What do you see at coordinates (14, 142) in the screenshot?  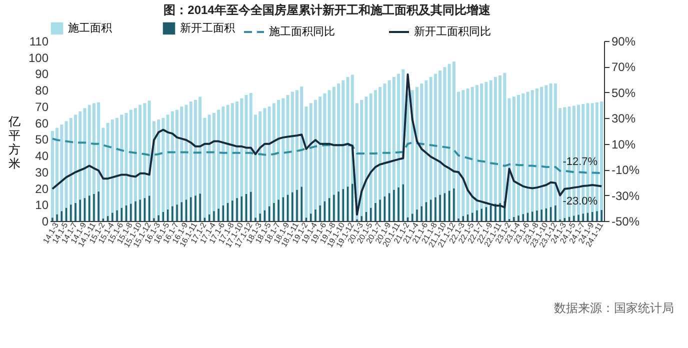 I see `y-axis-title: 亿平方米` at bounding box center [14, 142].